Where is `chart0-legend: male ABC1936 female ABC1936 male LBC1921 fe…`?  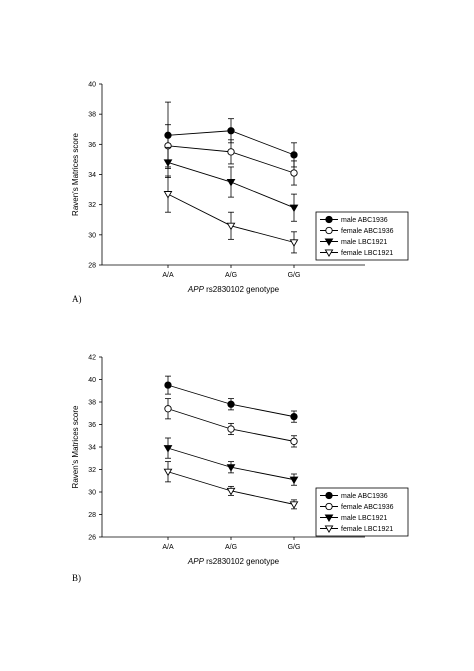 chart0-legend: male ABC1936 female ABC1936 male LBC1921 fe… is located at coordinates (362, 236).